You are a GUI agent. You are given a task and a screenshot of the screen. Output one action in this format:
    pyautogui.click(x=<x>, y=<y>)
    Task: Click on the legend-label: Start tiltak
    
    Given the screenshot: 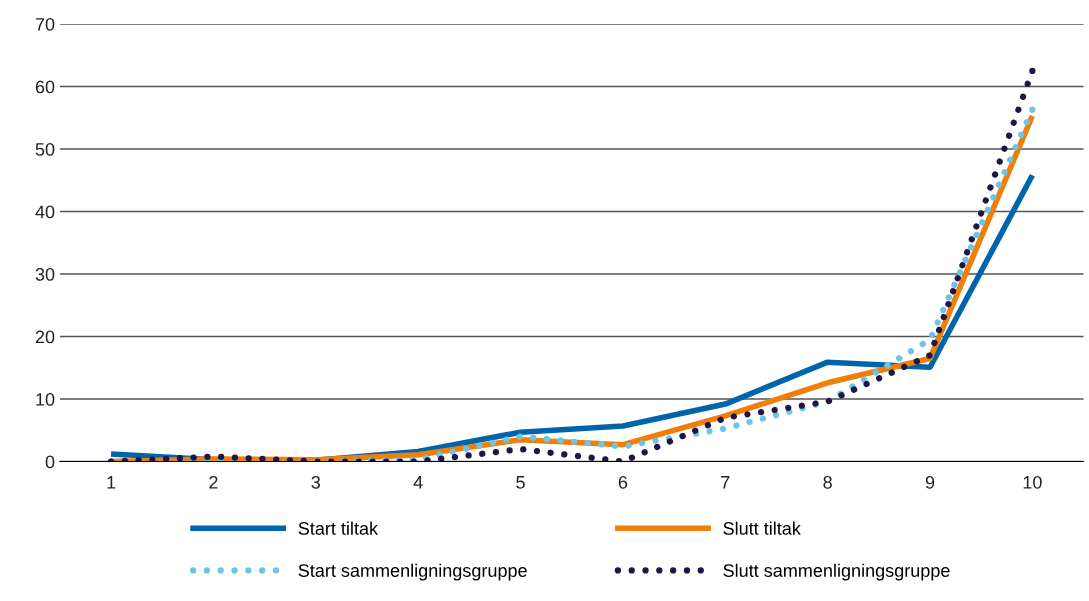 What is the action you would take?
    pyautogui.click(x=338, y=528)
    